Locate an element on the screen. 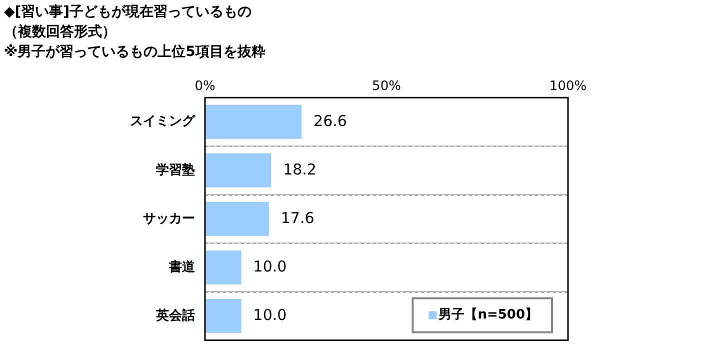 The width and height of the screenshot is (702, 358). x-tick-label: 50% is located at coordinates (386, 86).